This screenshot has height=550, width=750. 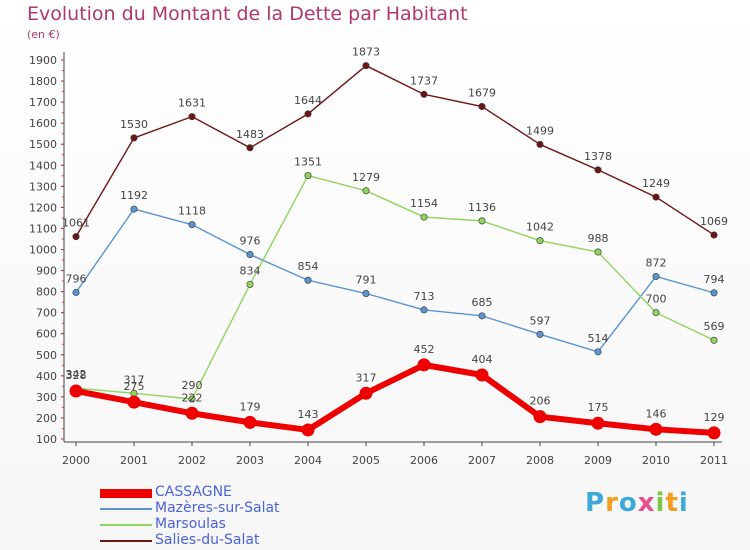 What do you see at coordinates (192, 211) in the screenshot?
I see `data-label: 1118` at bounding box center [192, 211].